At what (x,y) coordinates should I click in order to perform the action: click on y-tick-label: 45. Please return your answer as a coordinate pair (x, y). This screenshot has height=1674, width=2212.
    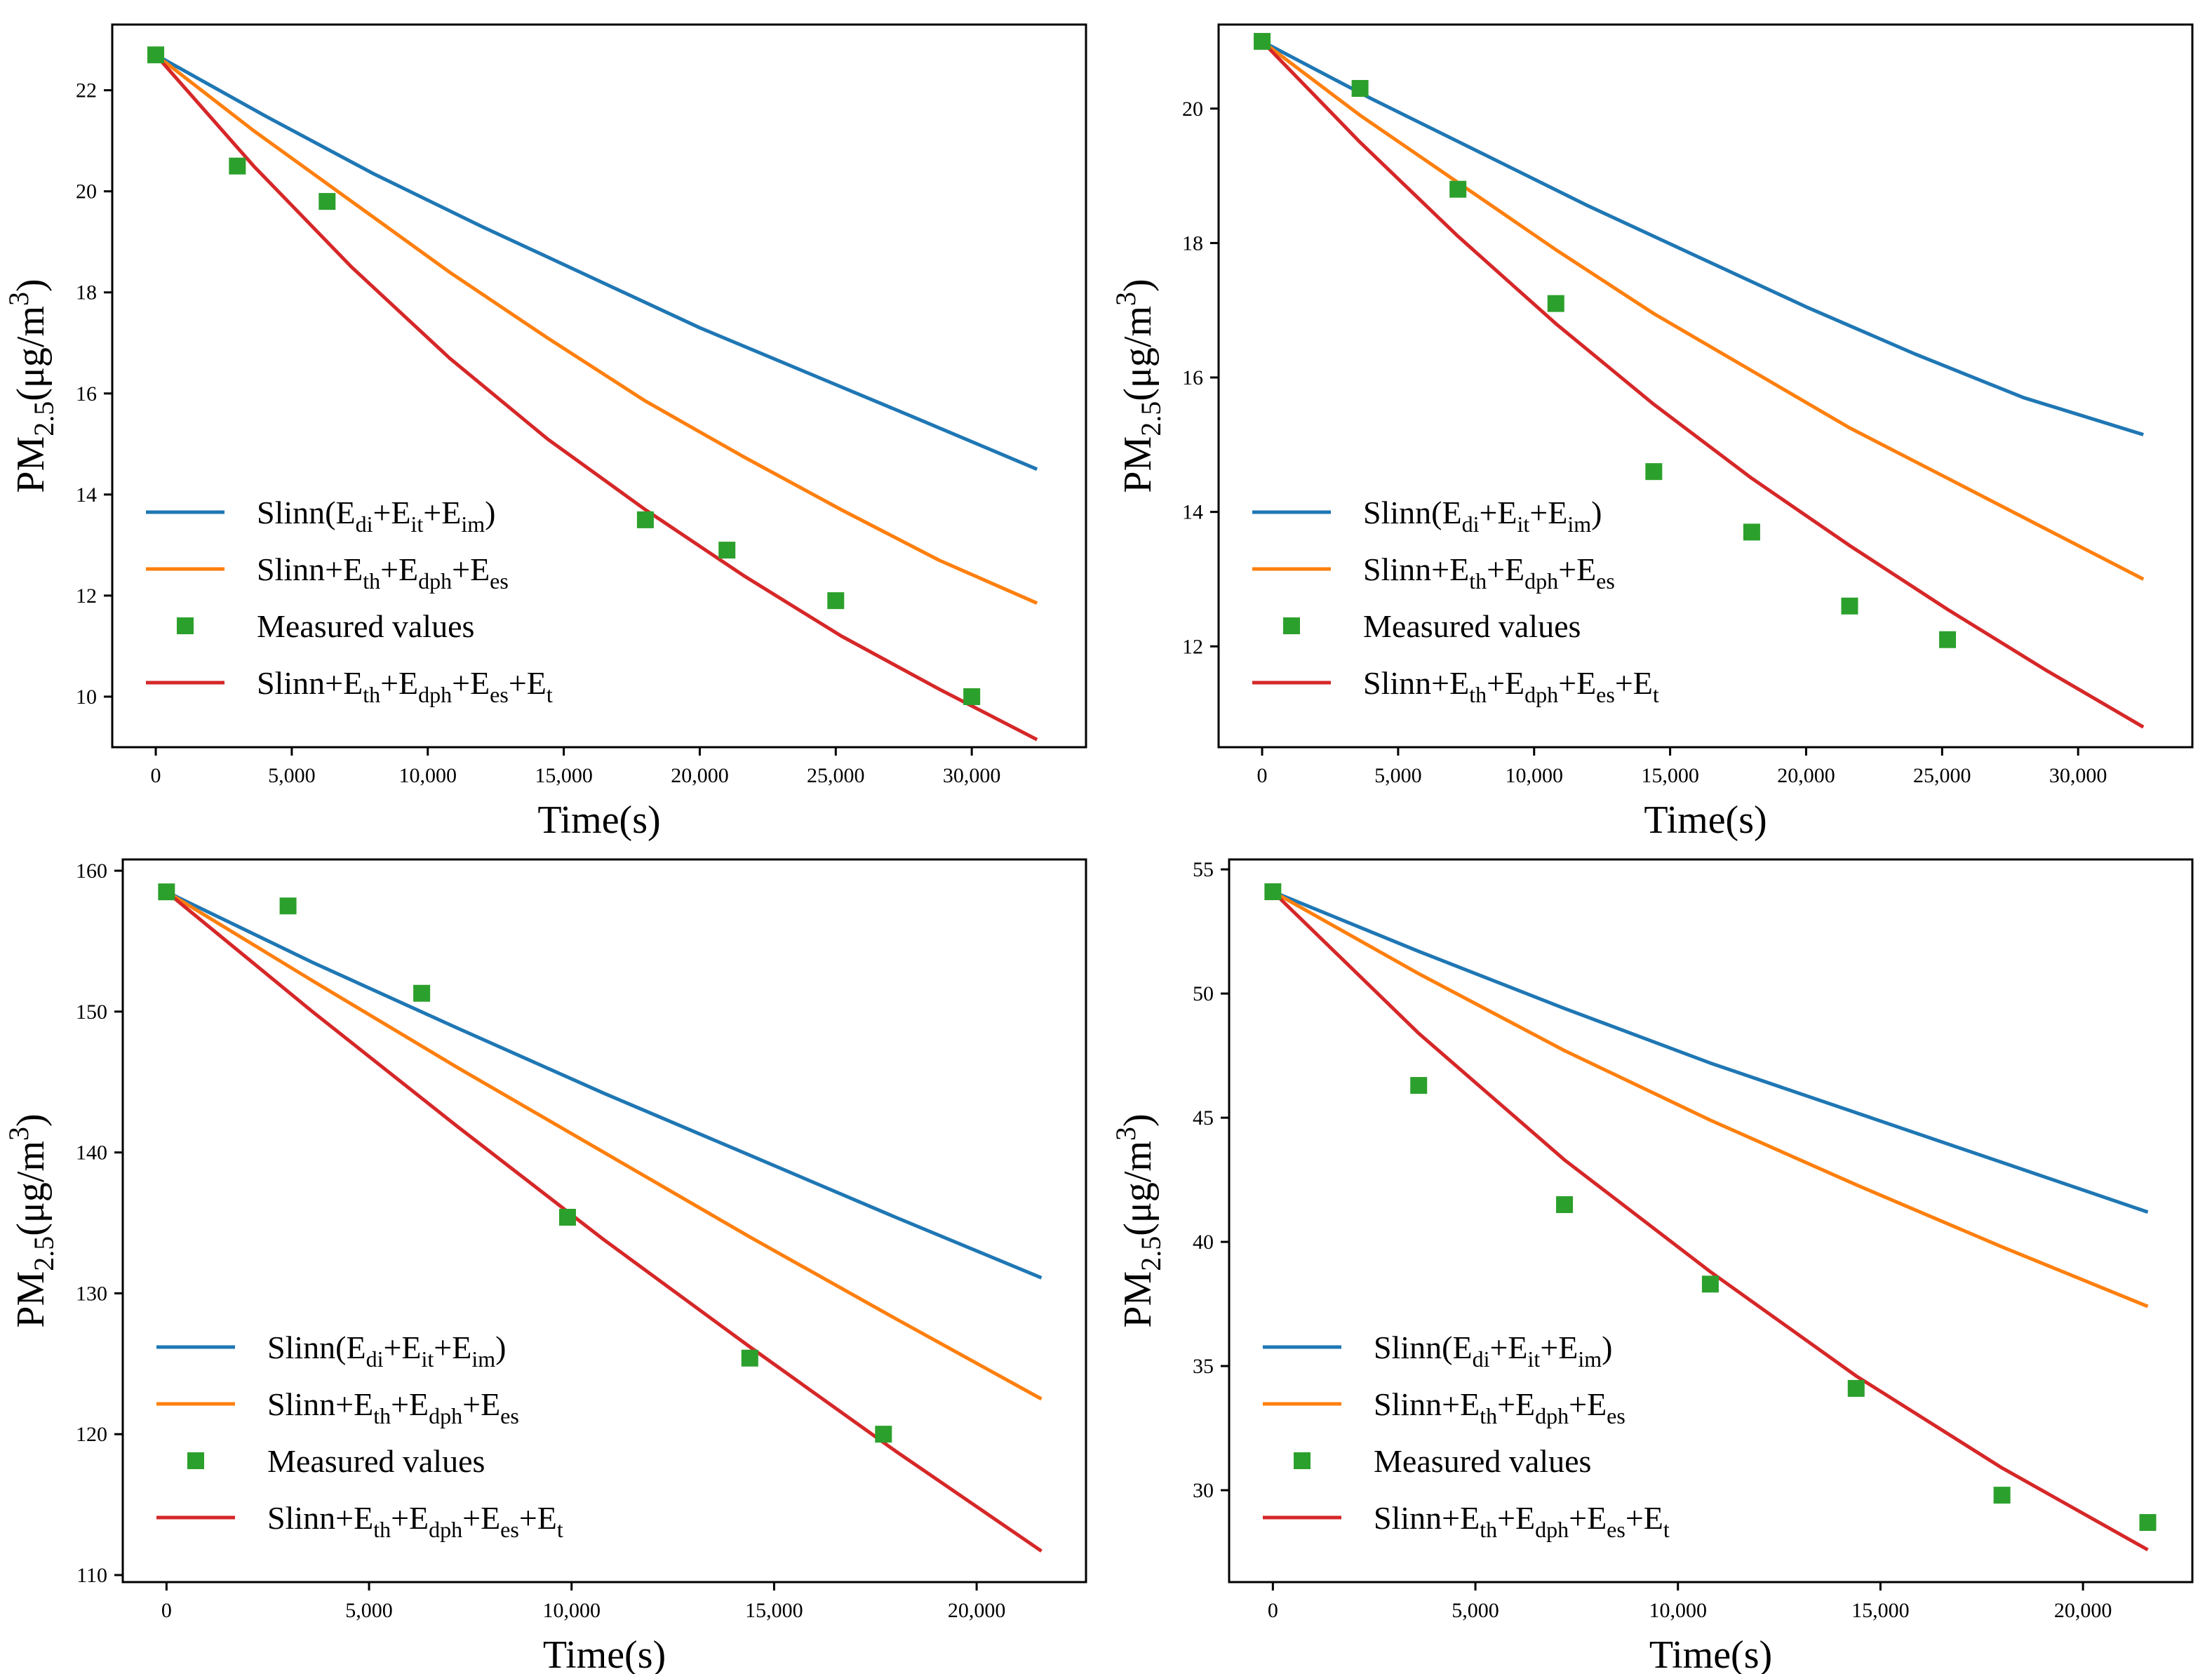
    Looking at the image, I should click on (1203, 1118).